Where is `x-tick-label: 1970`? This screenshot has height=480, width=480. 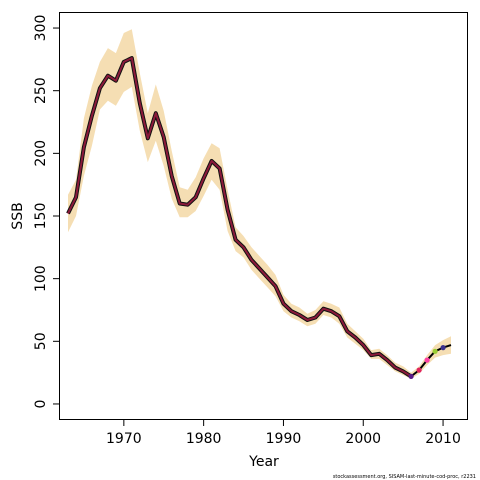
x-tick-label: 1970 is located at coordinates (124, 439).